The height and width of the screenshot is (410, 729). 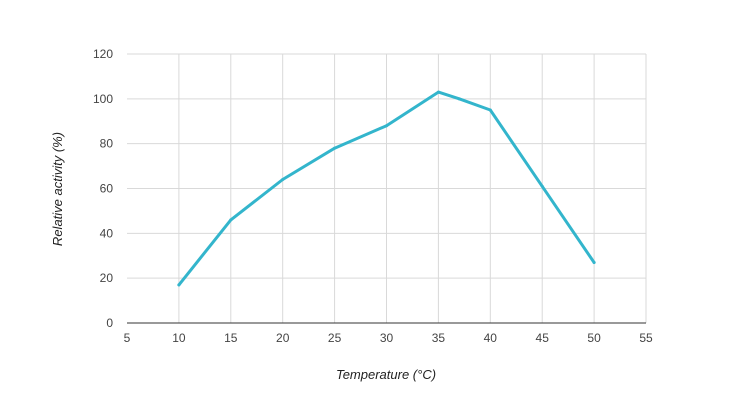 What do you see at coordinates (283, 338) in the screenshot?
I see `x-tick-label: 20` at bounding box center [283, 338].